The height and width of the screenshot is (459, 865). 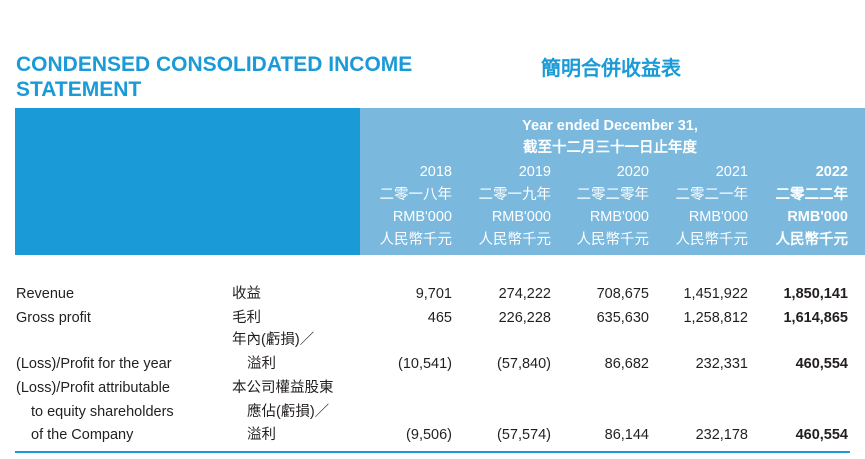 What do you see at coordinates (288, 411) in the screenshot?
I see `row-label-zh: 應佔(虧損)／` at bounding box center [288, 411].